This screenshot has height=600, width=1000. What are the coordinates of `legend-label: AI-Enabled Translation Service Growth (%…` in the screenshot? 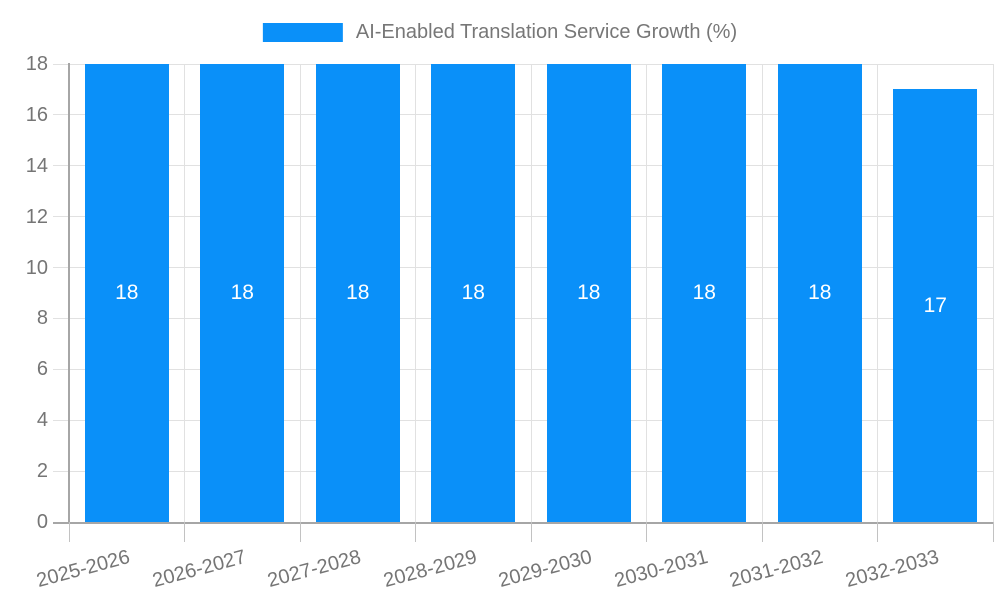 It's located at (546, 32).